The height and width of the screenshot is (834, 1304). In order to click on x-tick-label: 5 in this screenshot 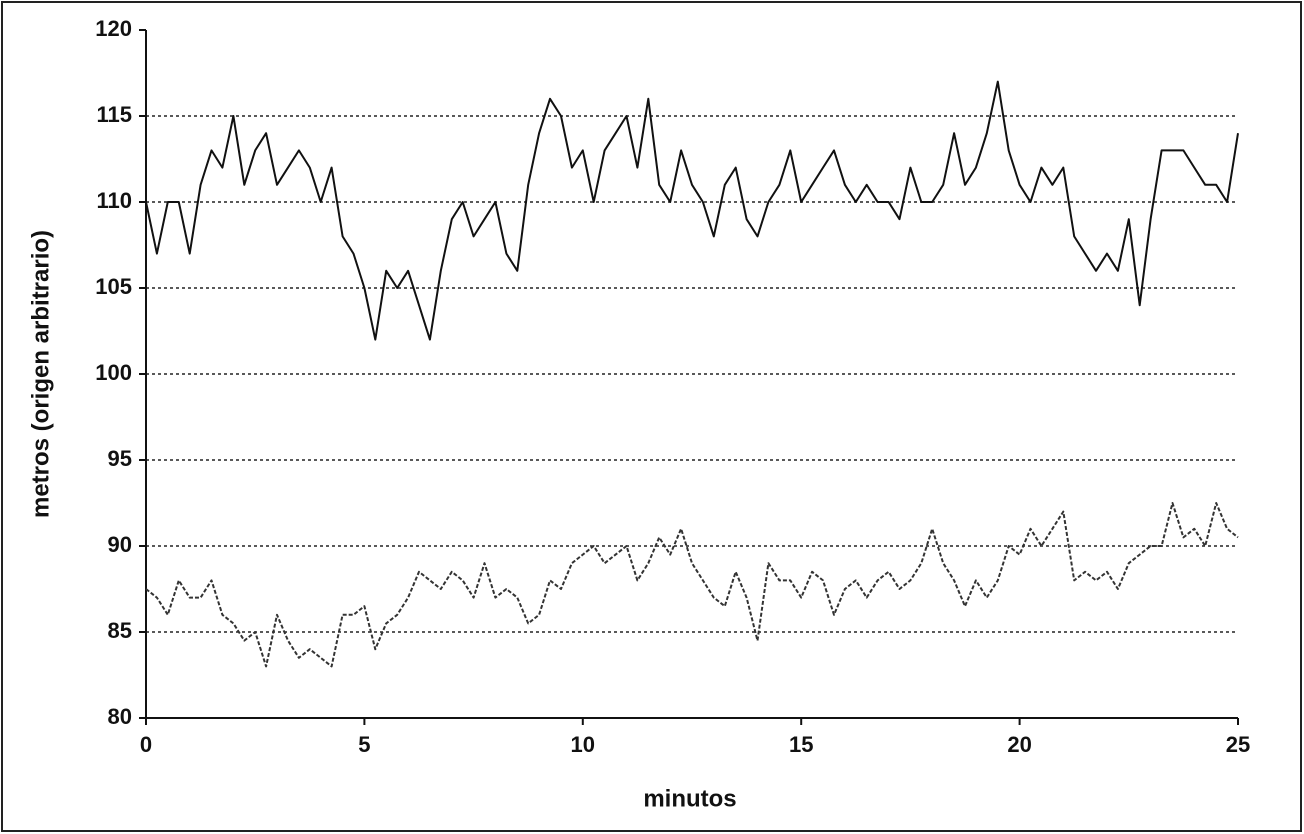, I will do `click(364, 744)`.